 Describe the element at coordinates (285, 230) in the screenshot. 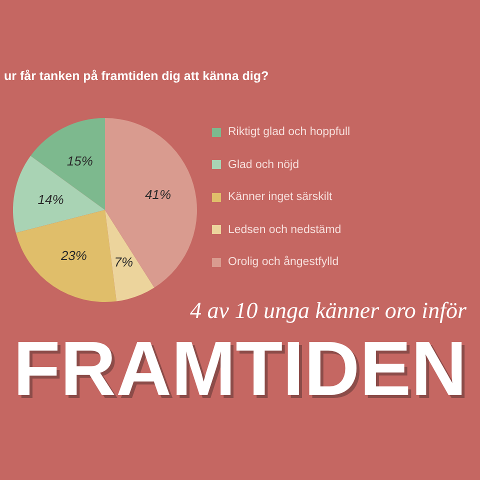

I see `legend-label: Ledsen och nedstämd` at that location.